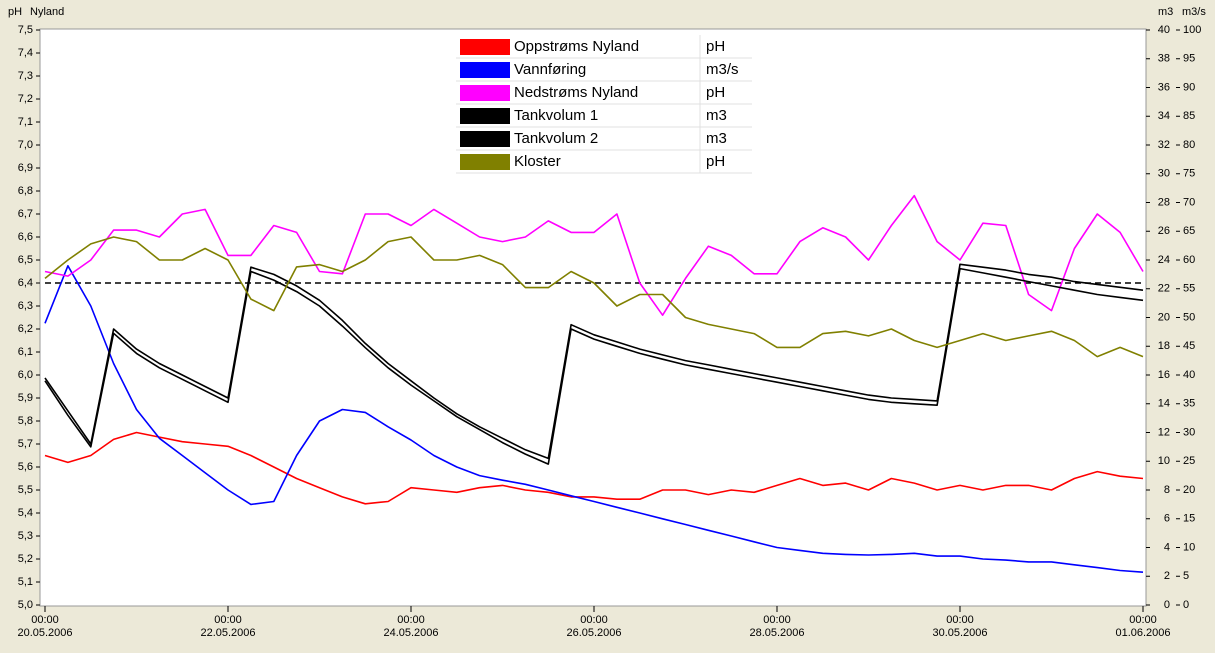 This screenshot has height=653, width=1215. Describe the element at coordinates (227, 633) in the screenshot. I see `x-tick-label: 22.05.2006` at that location.